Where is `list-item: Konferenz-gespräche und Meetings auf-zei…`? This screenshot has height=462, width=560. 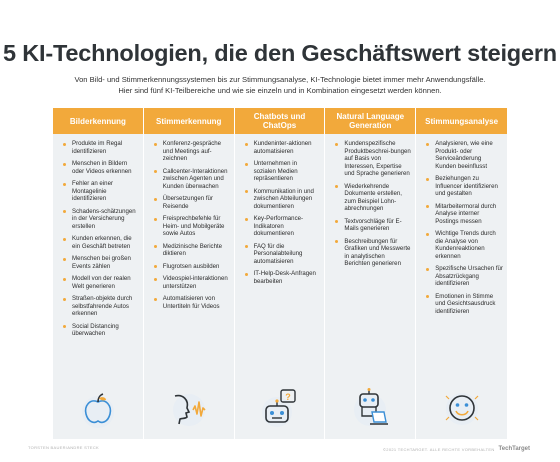
list-item: Konferenz-gespräche und Meetings auf-zei… is located at coordinates (191, 151).